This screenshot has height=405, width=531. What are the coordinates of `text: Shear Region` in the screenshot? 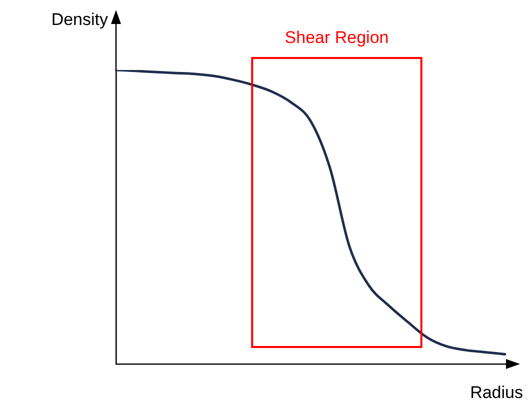 It's located at (336, 37).